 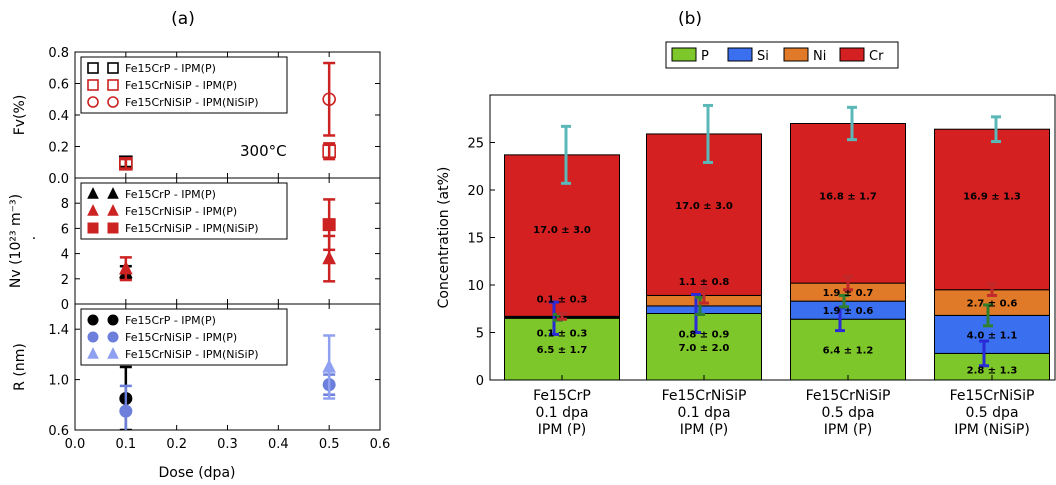 What do you see at coordinates (992, 335) in the screenshot?
I see `bar-value-label: 4.0 ± 1.1` at bounding box center [992, 335].